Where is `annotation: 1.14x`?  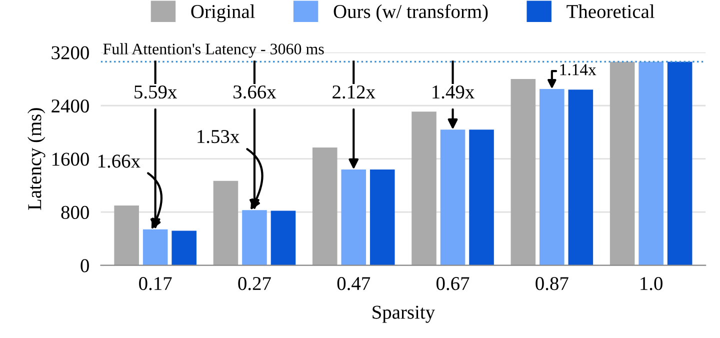
annotation: 1.14x is located at coordinates (578, 70).